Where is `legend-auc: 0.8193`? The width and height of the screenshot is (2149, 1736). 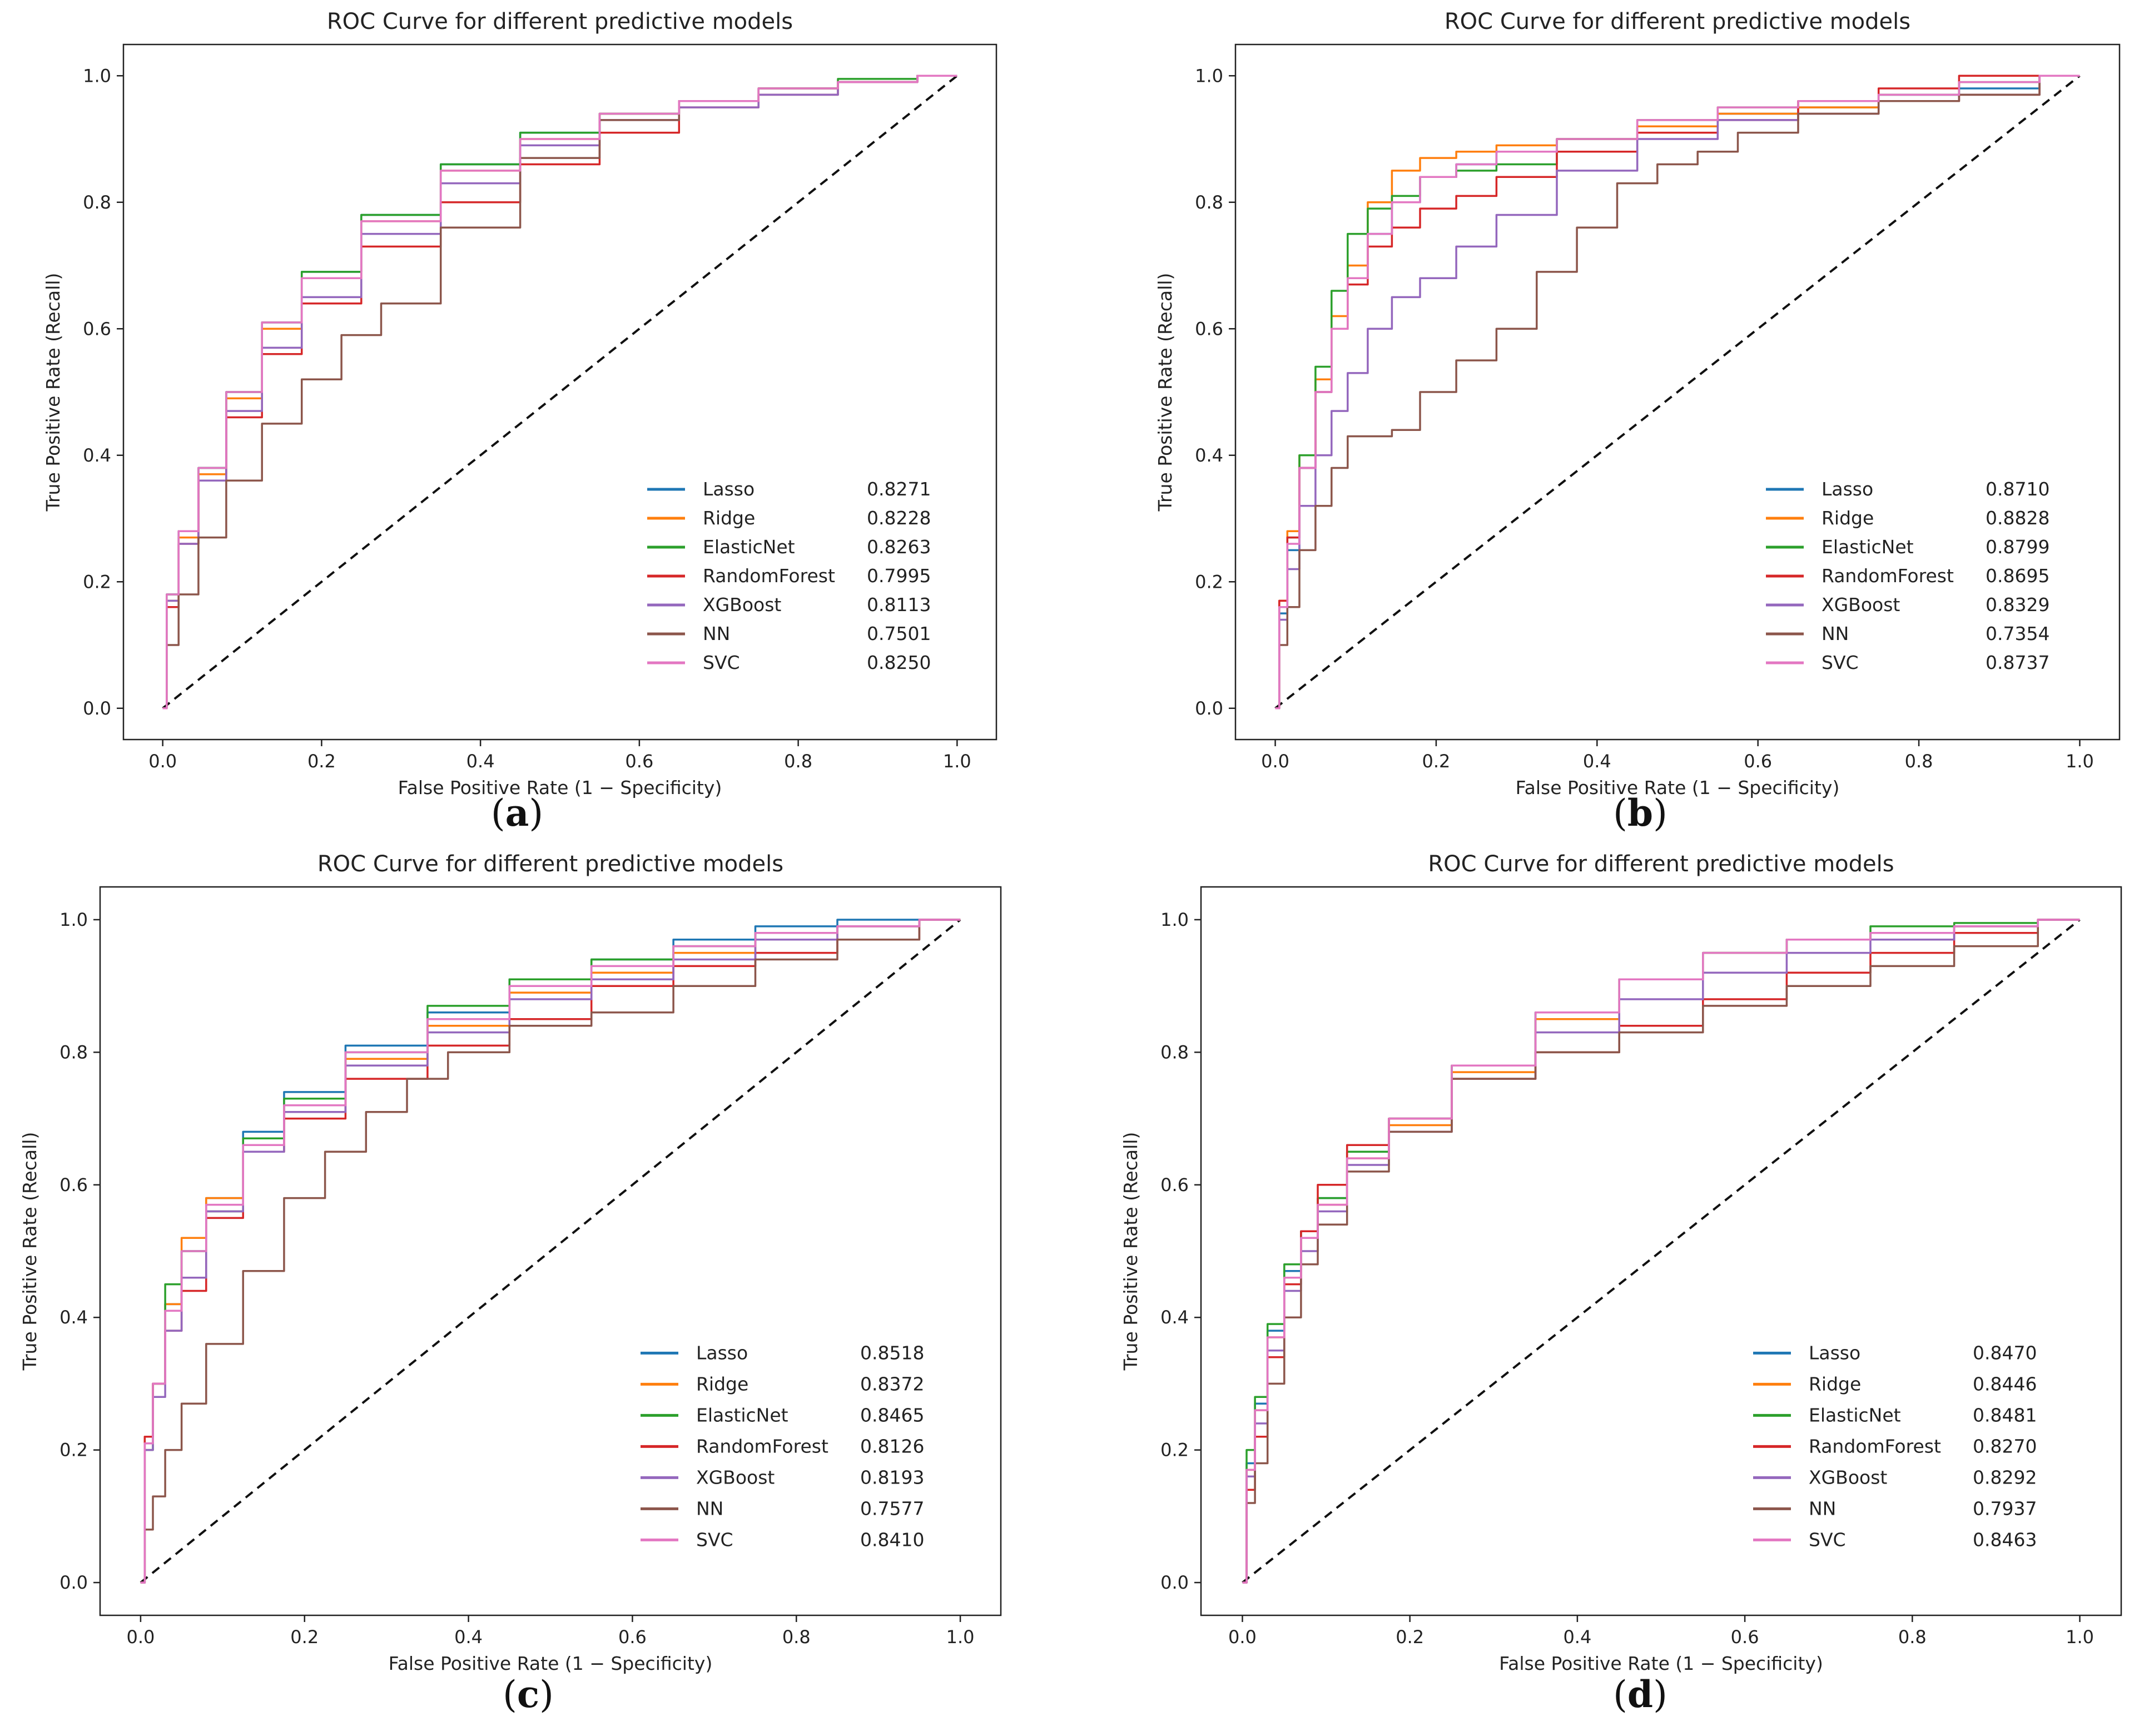
legend-auc: 0.8193 is located at coordinates (892, 1477).